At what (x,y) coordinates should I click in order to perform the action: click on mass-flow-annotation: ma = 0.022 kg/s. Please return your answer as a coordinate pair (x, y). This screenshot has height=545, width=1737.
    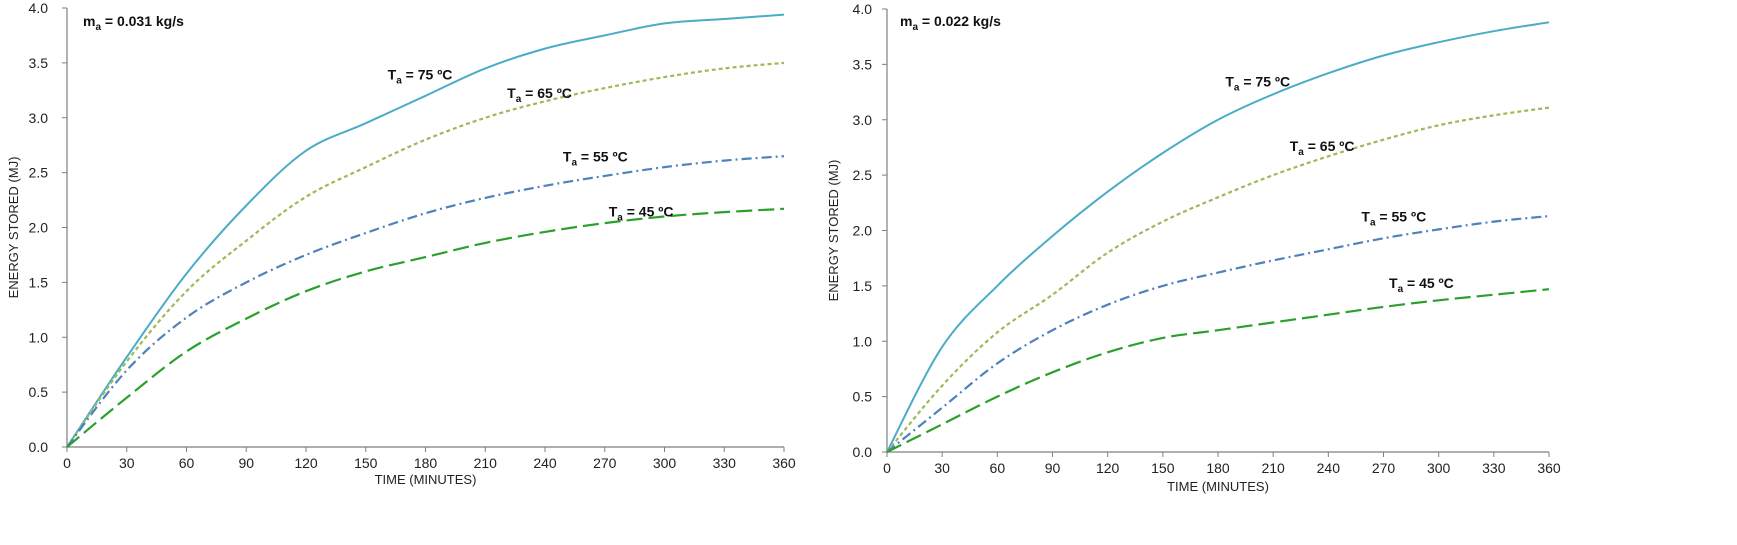
    Looking at the image, I should click on (950, 23).